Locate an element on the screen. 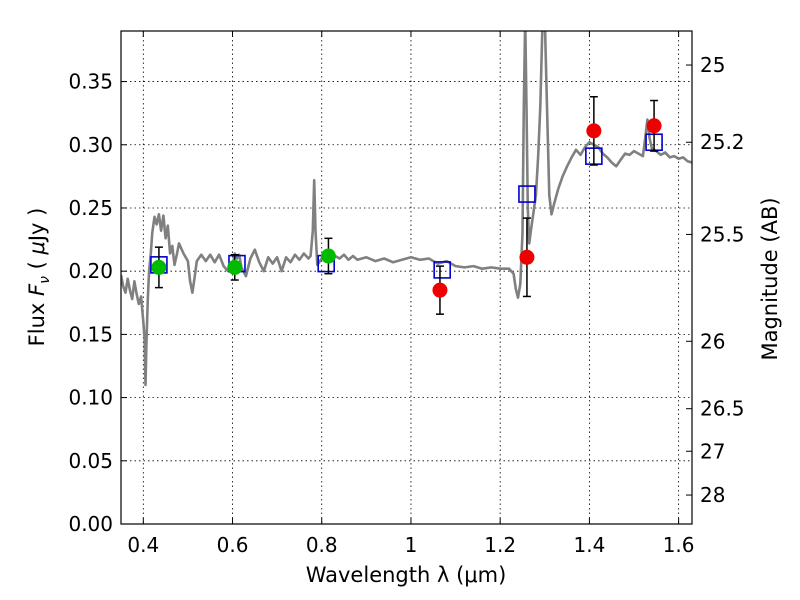 This screenshot has width=800, height=600. y2-tick-label: 25.2 is located at coordinates (722, 142).